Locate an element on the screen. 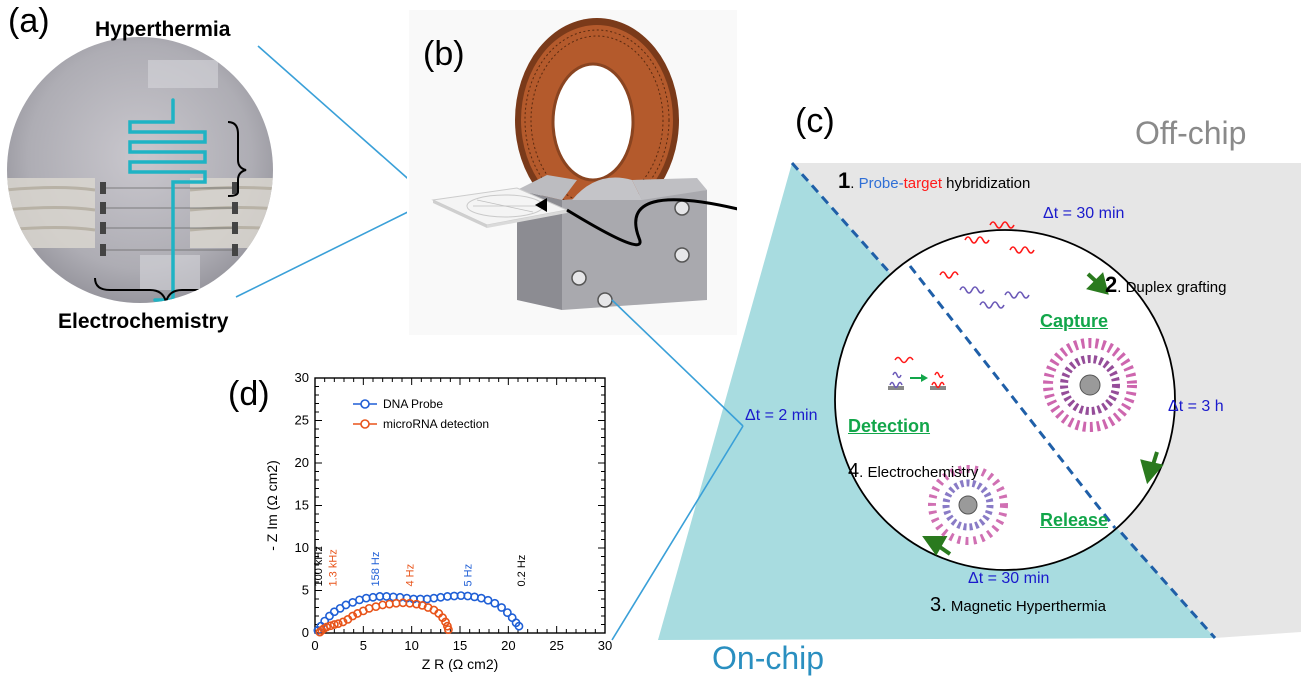 This screenshot has height=695, width=1306. y-tick-label: 10 is located at coordinates (302, 547).